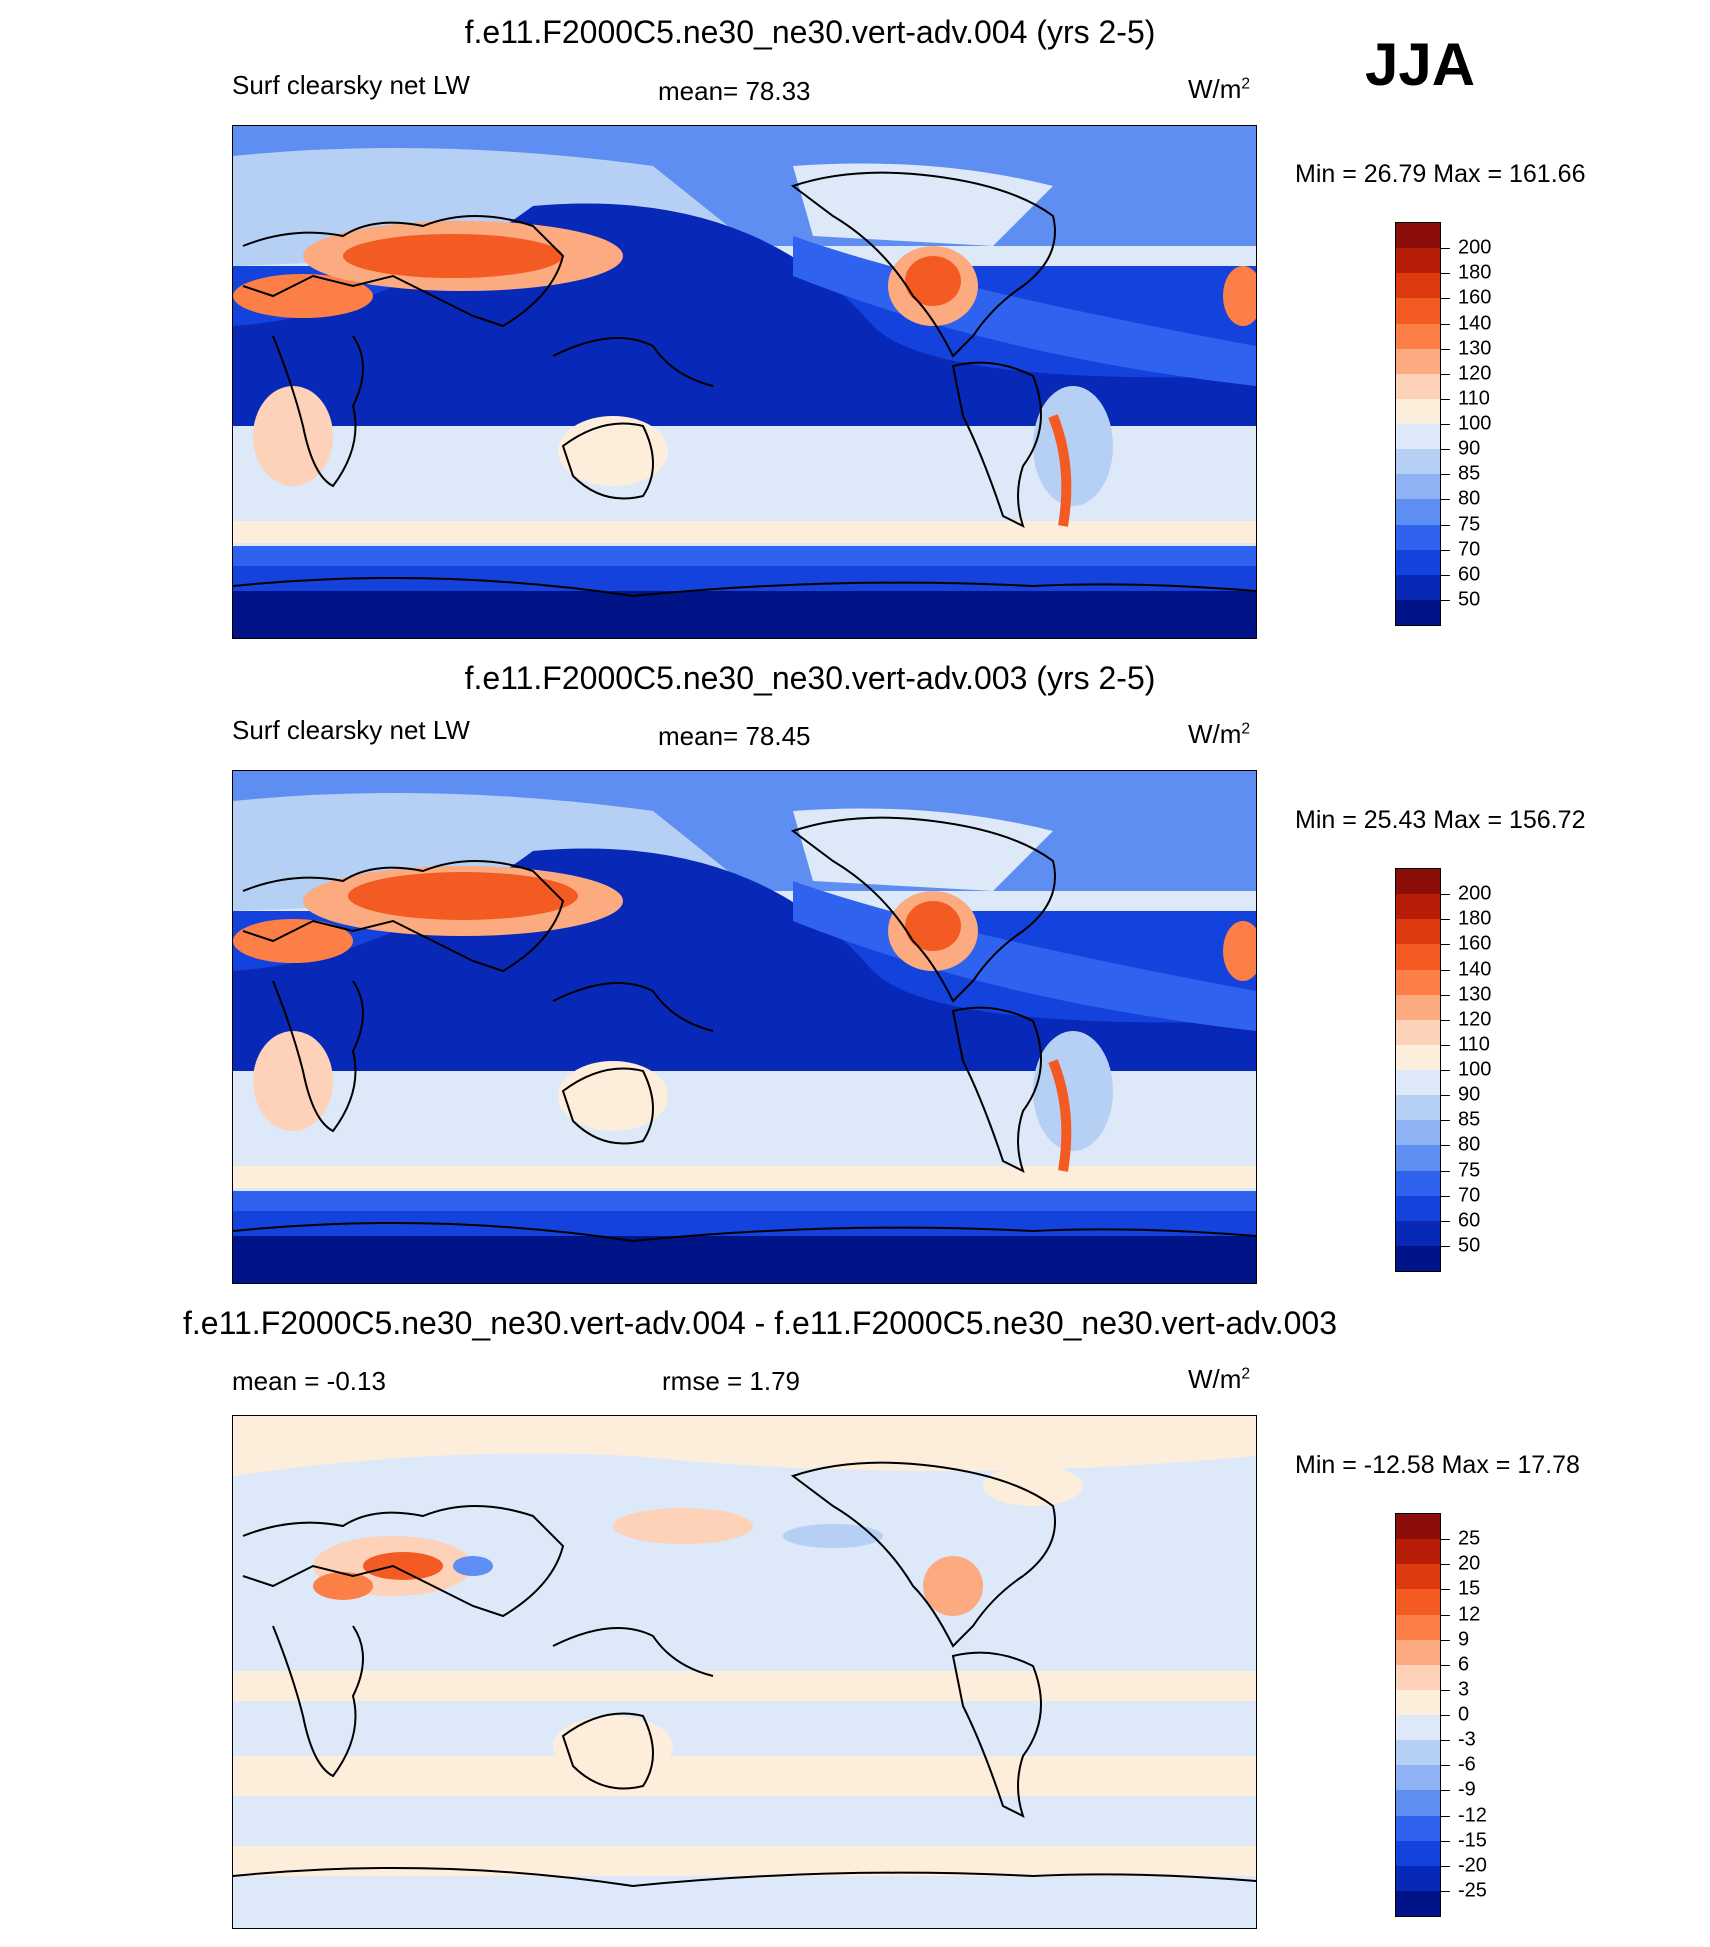 The height and width of the screenshot is (1947, 1710). I want to click on colorbar-tick-label: 180, so click(1475, 918).